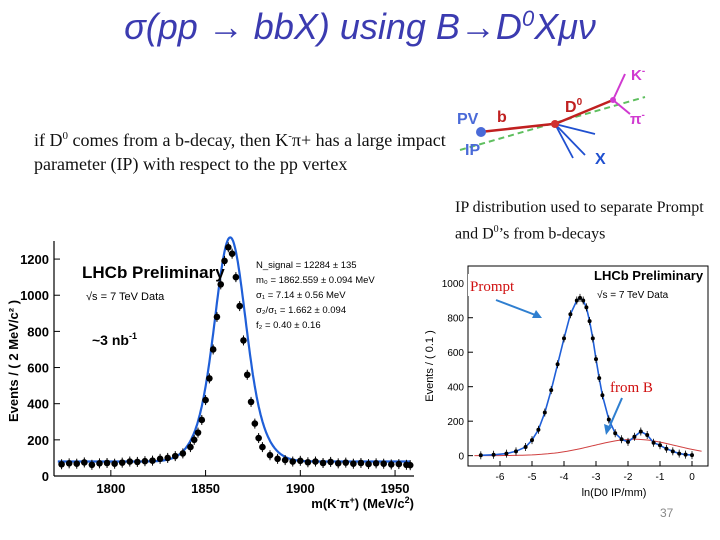  What do you see at coordinates (633, 295) in the screenshot?
I see `ip-chart-energy: √s = 7 TeV Data` at bounding box center [633, 295].